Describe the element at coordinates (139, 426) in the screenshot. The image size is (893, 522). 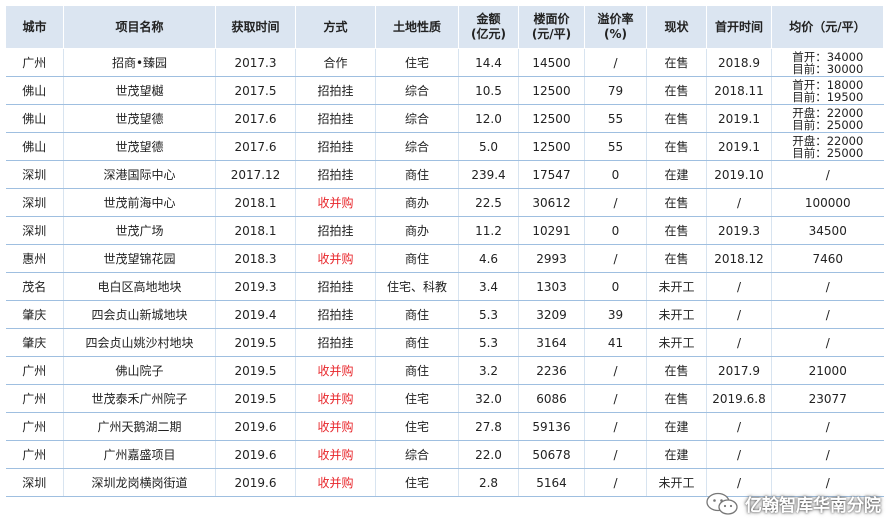
I see `project-name-cell: 广州天鹅湖二期` at that location.